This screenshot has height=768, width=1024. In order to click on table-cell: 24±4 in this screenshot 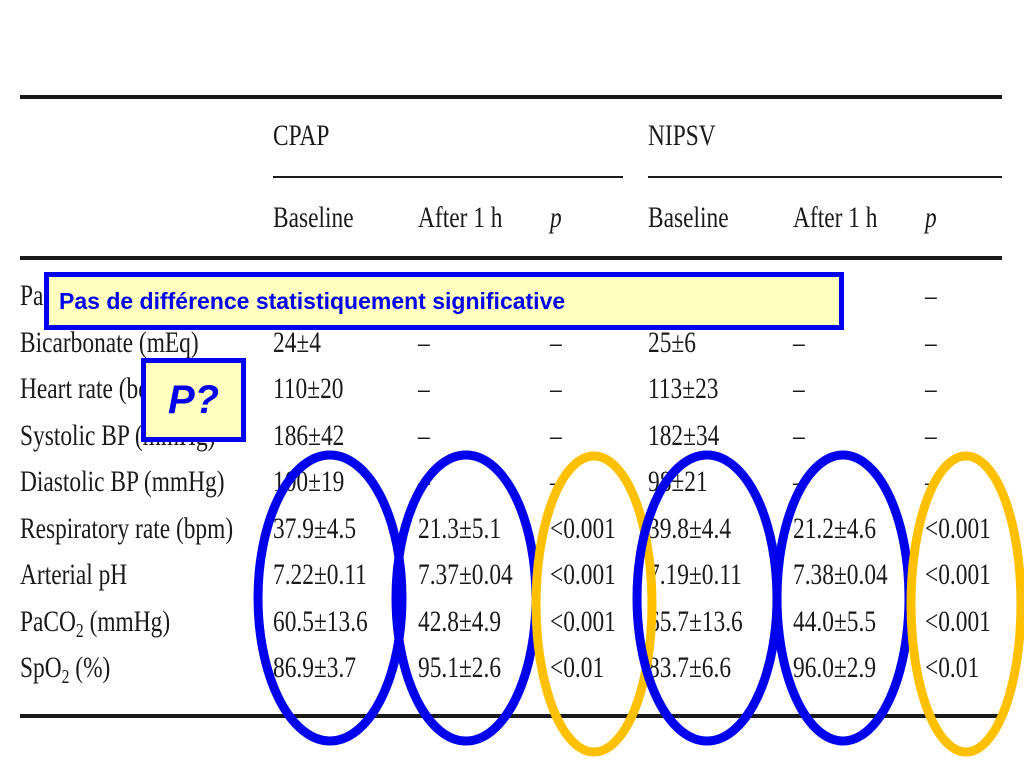, I will do `click(297, 342)`.